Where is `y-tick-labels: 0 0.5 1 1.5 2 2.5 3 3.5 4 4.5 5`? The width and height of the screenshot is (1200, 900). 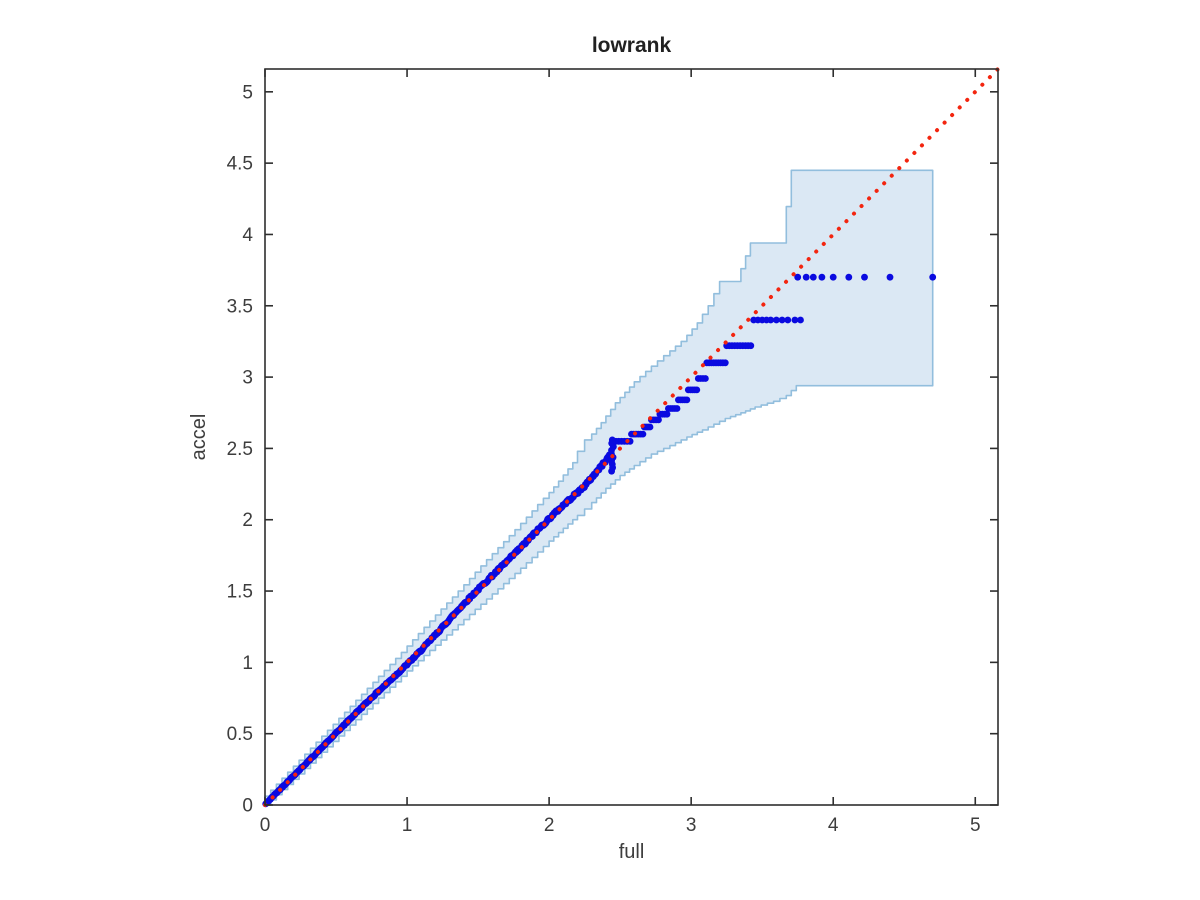
y-tick-labels: 0 0.5 1 1.5 2 2.5 3 3.5 4 4.5 5 is located at coordinates (240, 449).